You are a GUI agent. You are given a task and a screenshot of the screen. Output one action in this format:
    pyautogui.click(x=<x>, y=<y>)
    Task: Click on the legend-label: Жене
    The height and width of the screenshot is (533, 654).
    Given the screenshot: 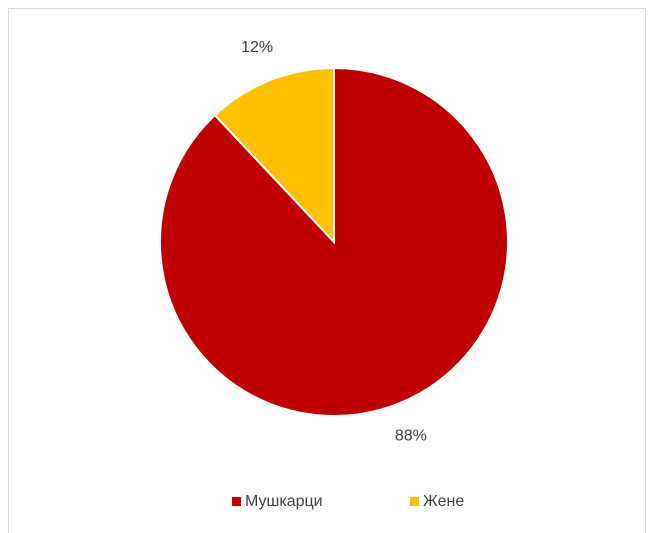 What is the action you would take?
    pyautogui.click(x=443, y=501)
    